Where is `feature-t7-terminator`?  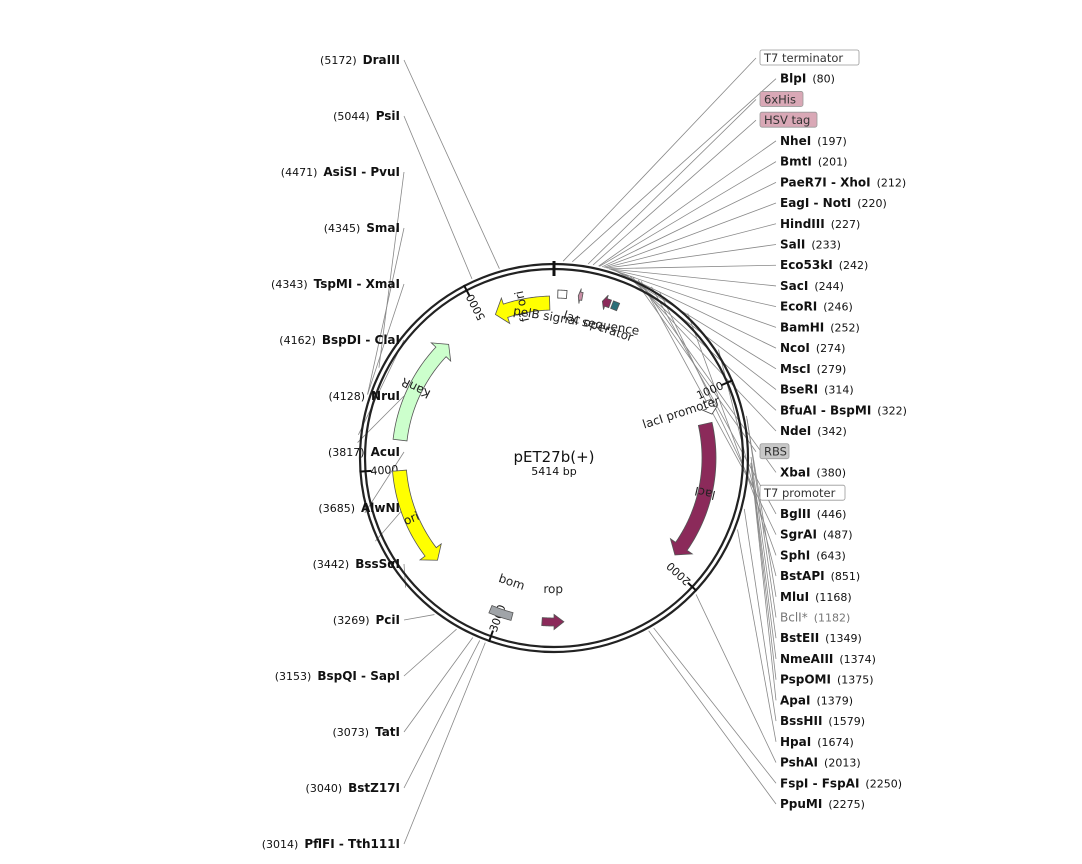
feature-t7-terminator is located at coordinates (562, 294).